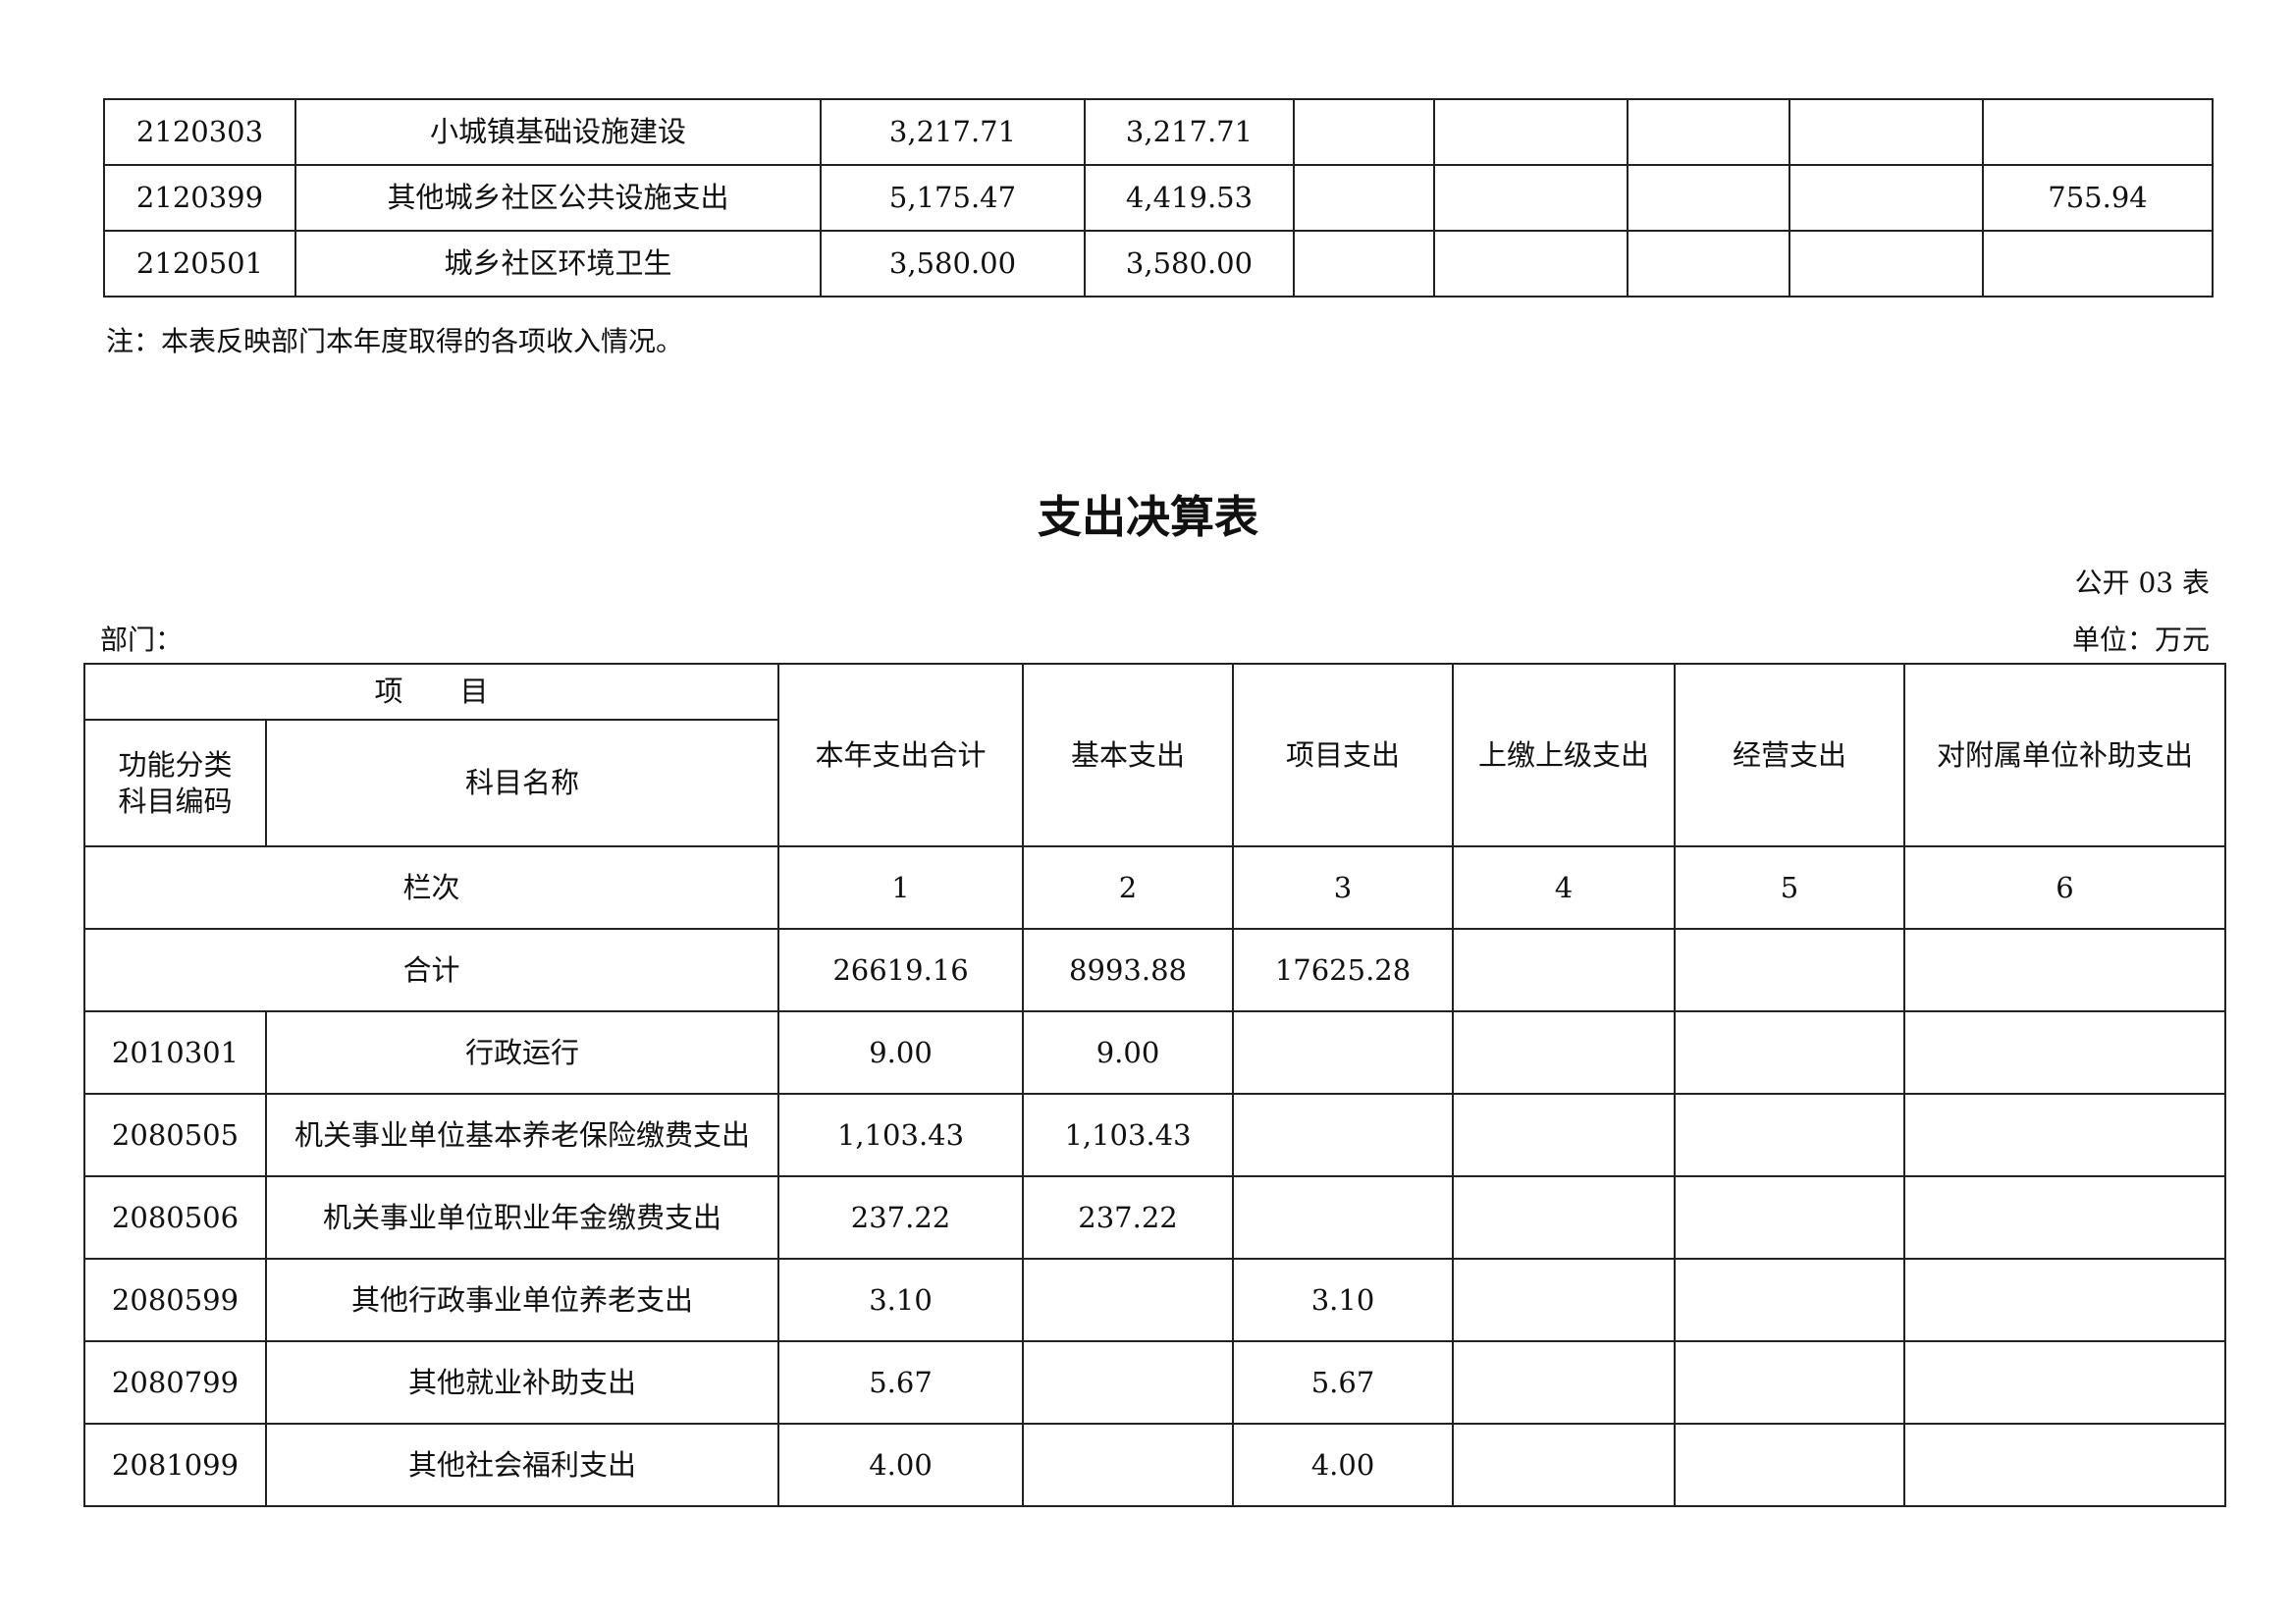  Describe the element at coordinates (2065, 755) in the screenshot. I see `header-col-6: 对附属单位补助支出` at that location.